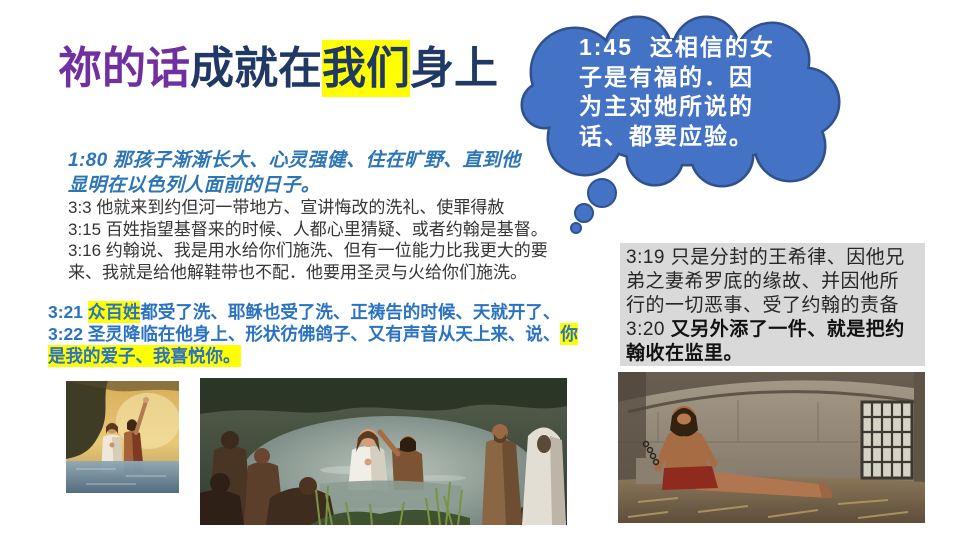 This screenshot has height=540, width=960. I want to click on verse-line: 是我的爱子、我喜悦你。, so click(313, 356).